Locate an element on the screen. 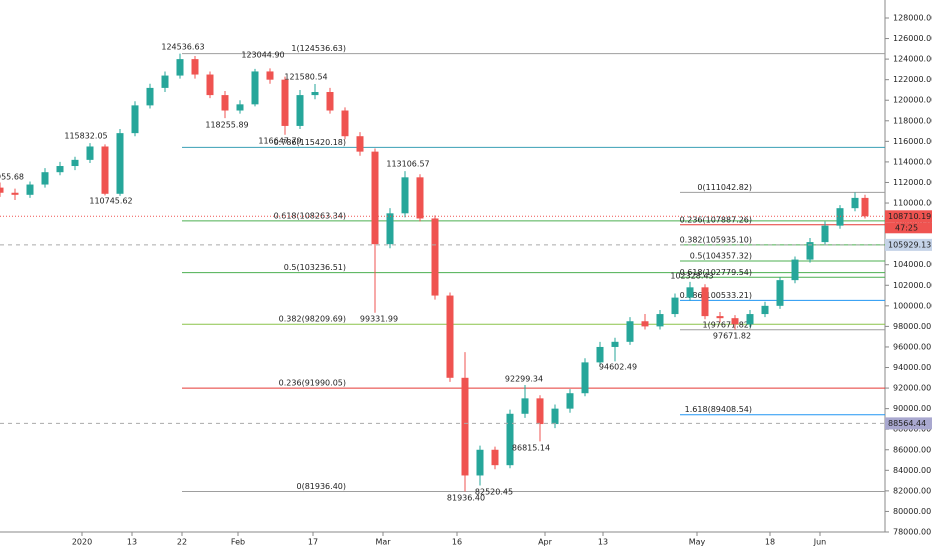 The width and height of the screenshot is (932, 550). y-tick-label: 124000.00 is located at coordinates (912, 59).